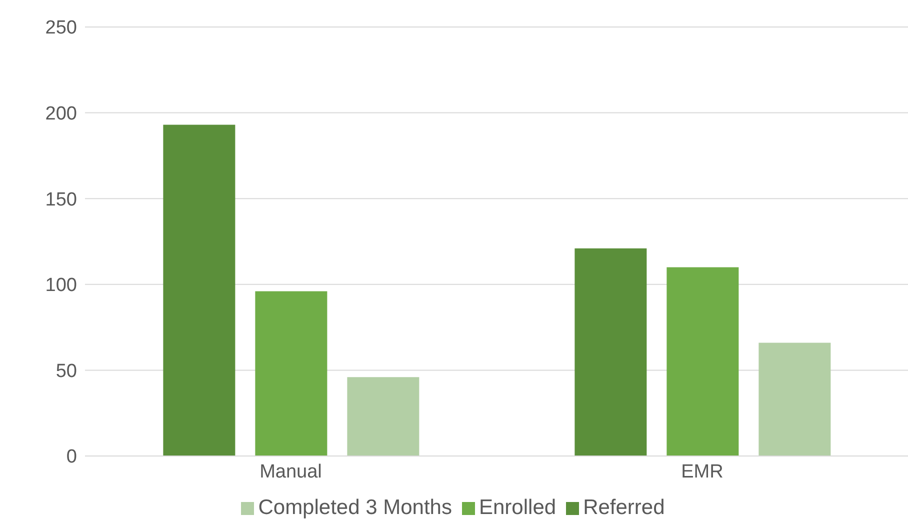  What do you see at coordinates (61, 28) in the screenshot?
I see `y-tick-label: 250` at bounding box center [61, 28].